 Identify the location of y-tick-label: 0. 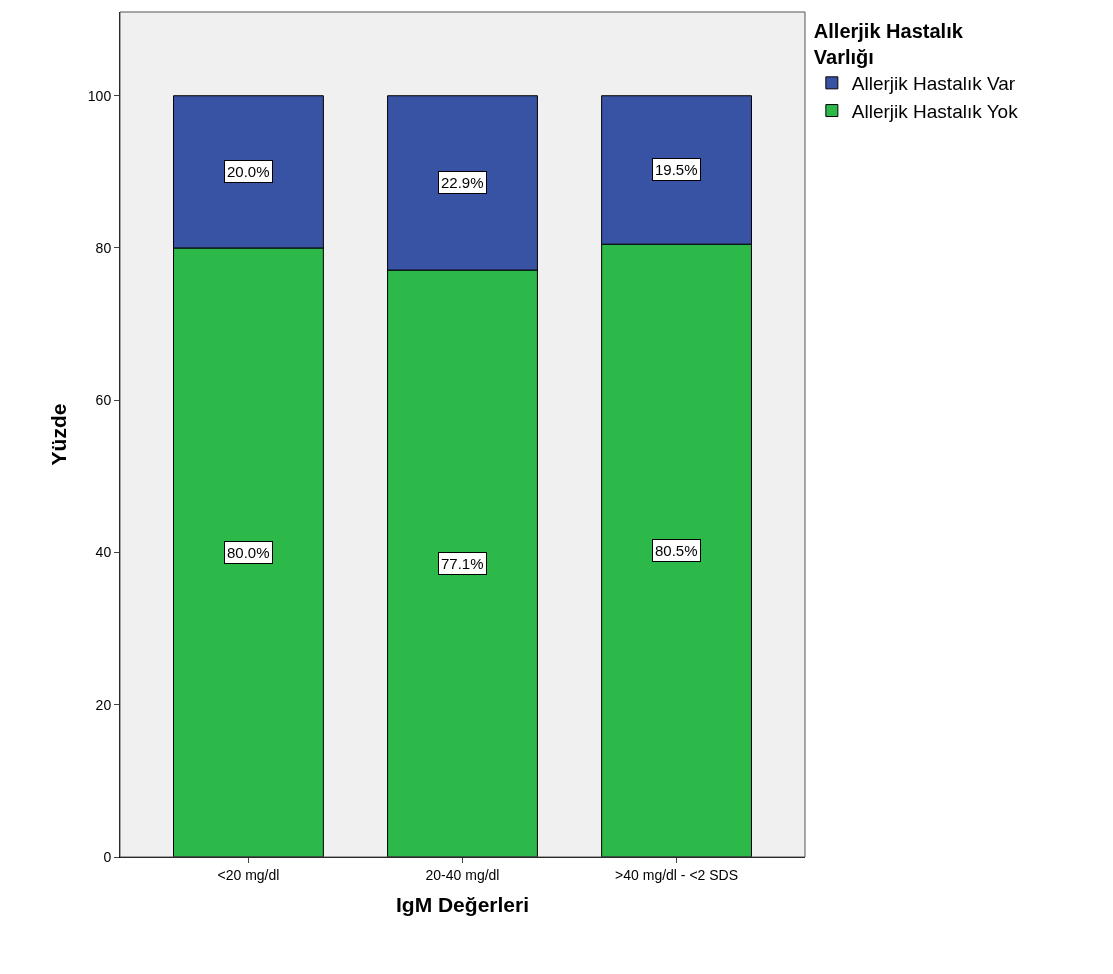
(107, 856).